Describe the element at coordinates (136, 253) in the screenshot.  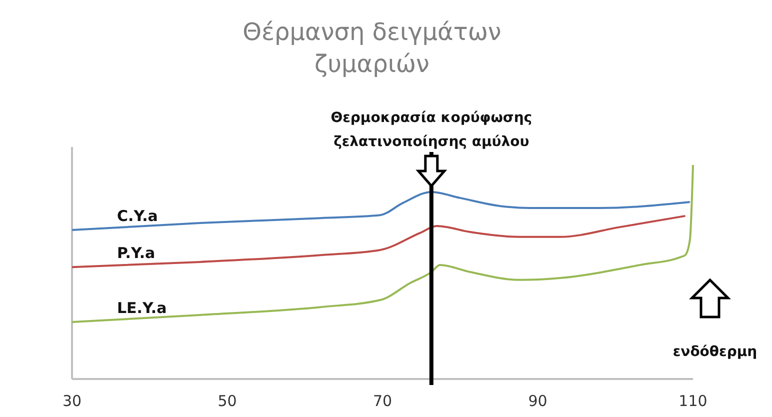
I see `series-label: P.Y.a` at that location.